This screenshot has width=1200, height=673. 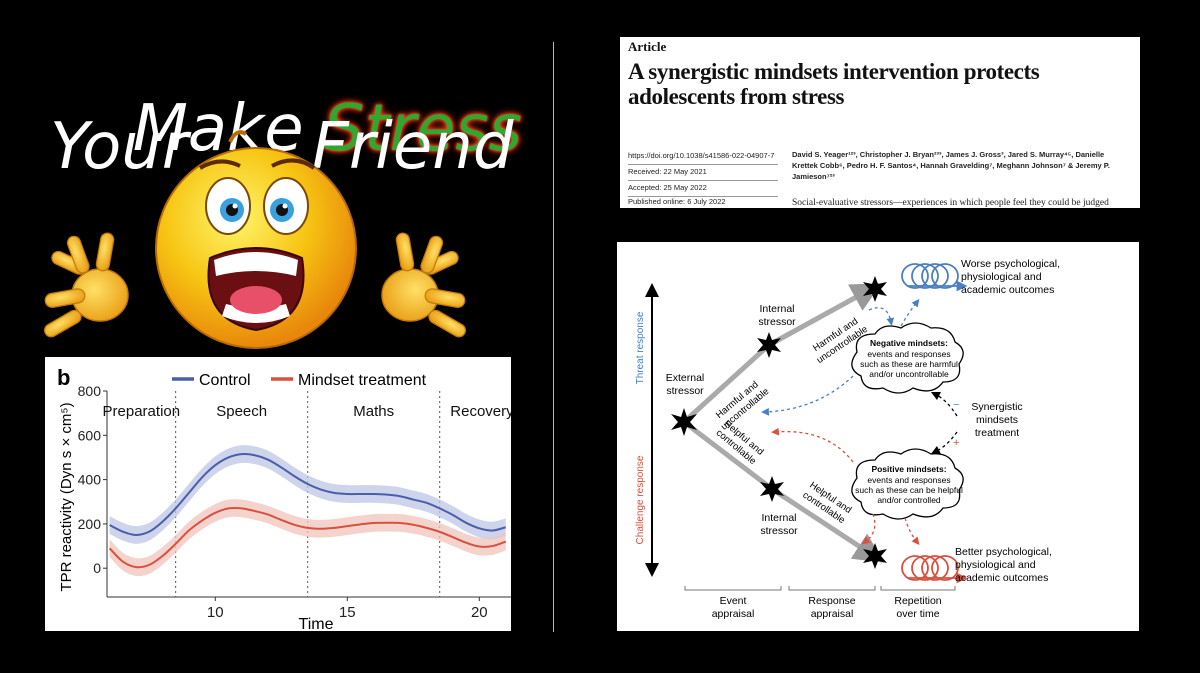 What do you see at coordinates (647, 46) in the screenshot?
I see `article-kicker: Article` at bounding box center [647, 46].